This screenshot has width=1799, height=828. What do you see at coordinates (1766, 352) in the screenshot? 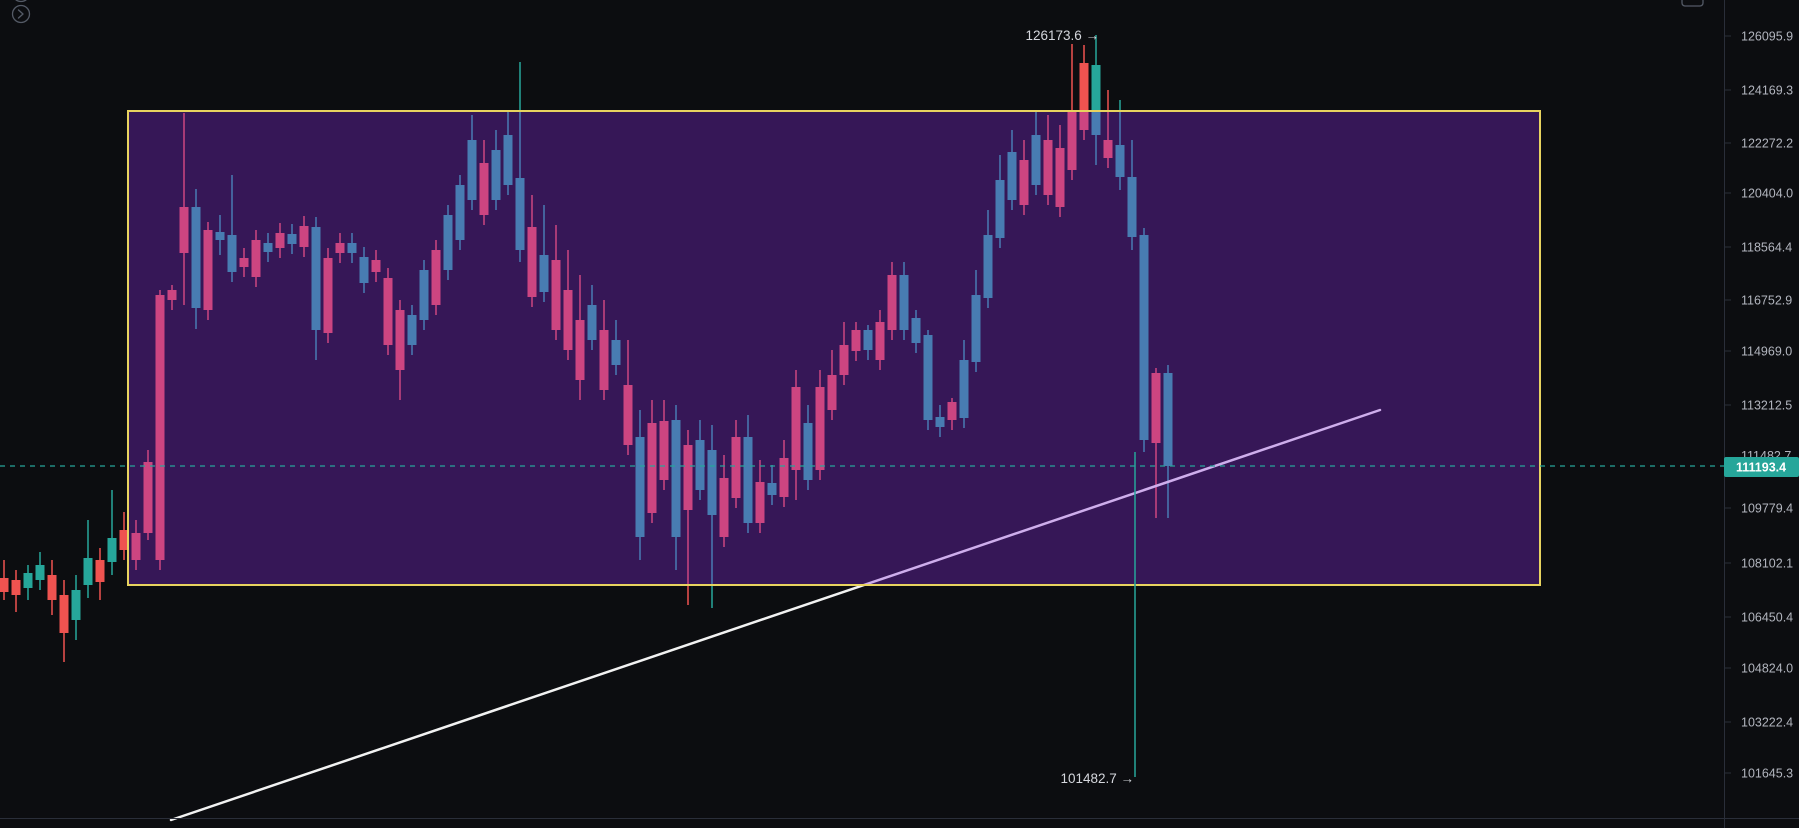
I see `price-axis-label: 114969.0` at bounding box center [1766, 352].